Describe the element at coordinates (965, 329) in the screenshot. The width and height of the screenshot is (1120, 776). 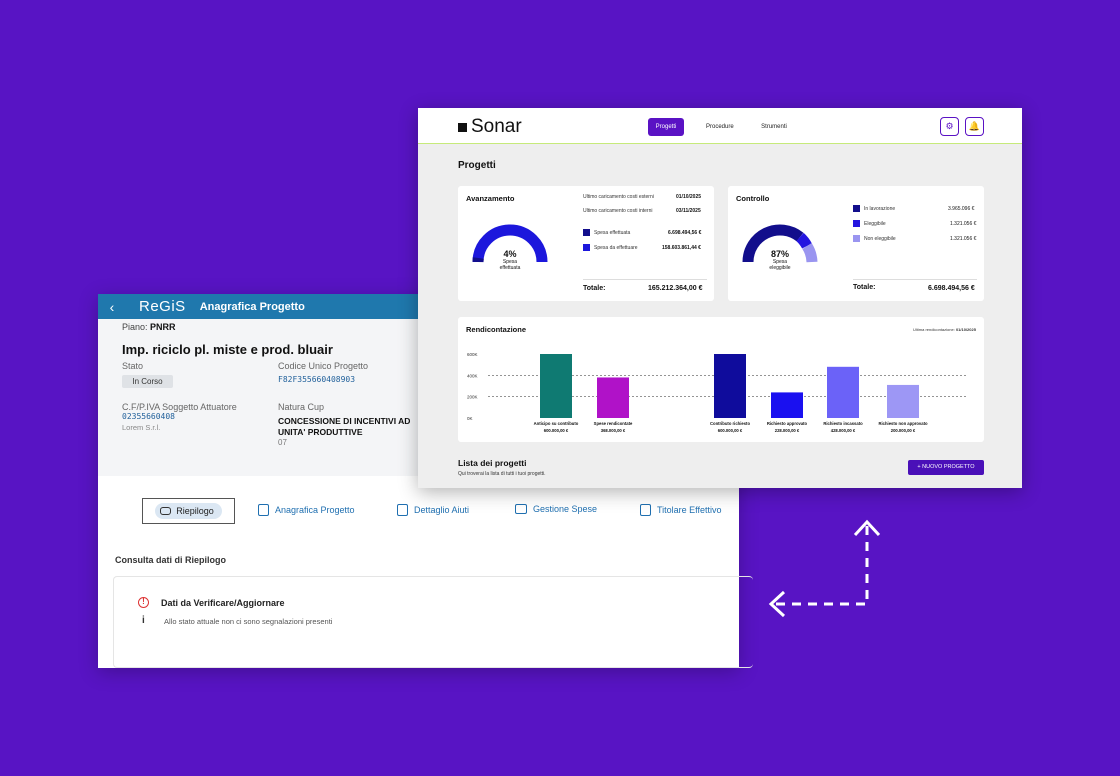
I see `rend-date-value: 01/10/2025` at that location.